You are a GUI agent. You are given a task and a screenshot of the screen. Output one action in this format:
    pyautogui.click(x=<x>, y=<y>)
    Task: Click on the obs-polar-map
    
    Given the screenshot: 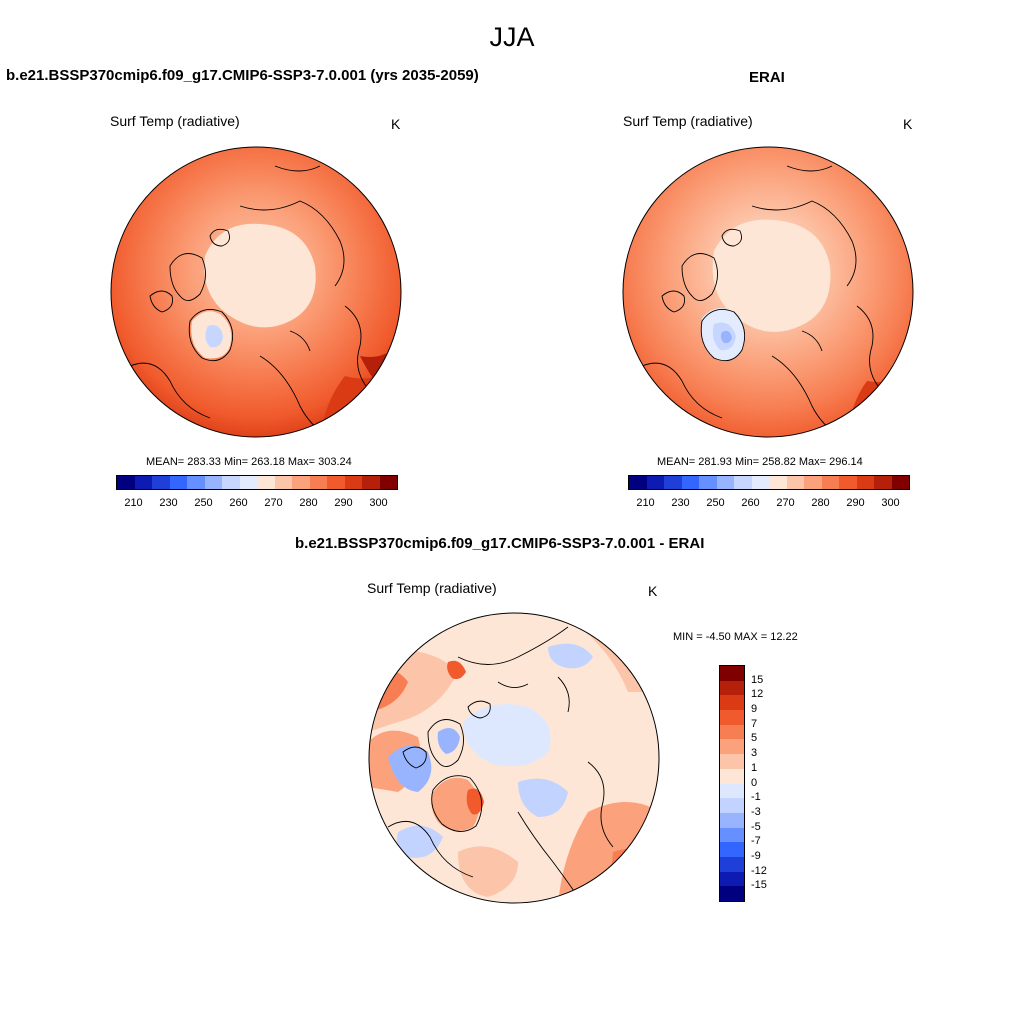 What is the action you would take?
    pyautogui.click(x=768, y=292)
    